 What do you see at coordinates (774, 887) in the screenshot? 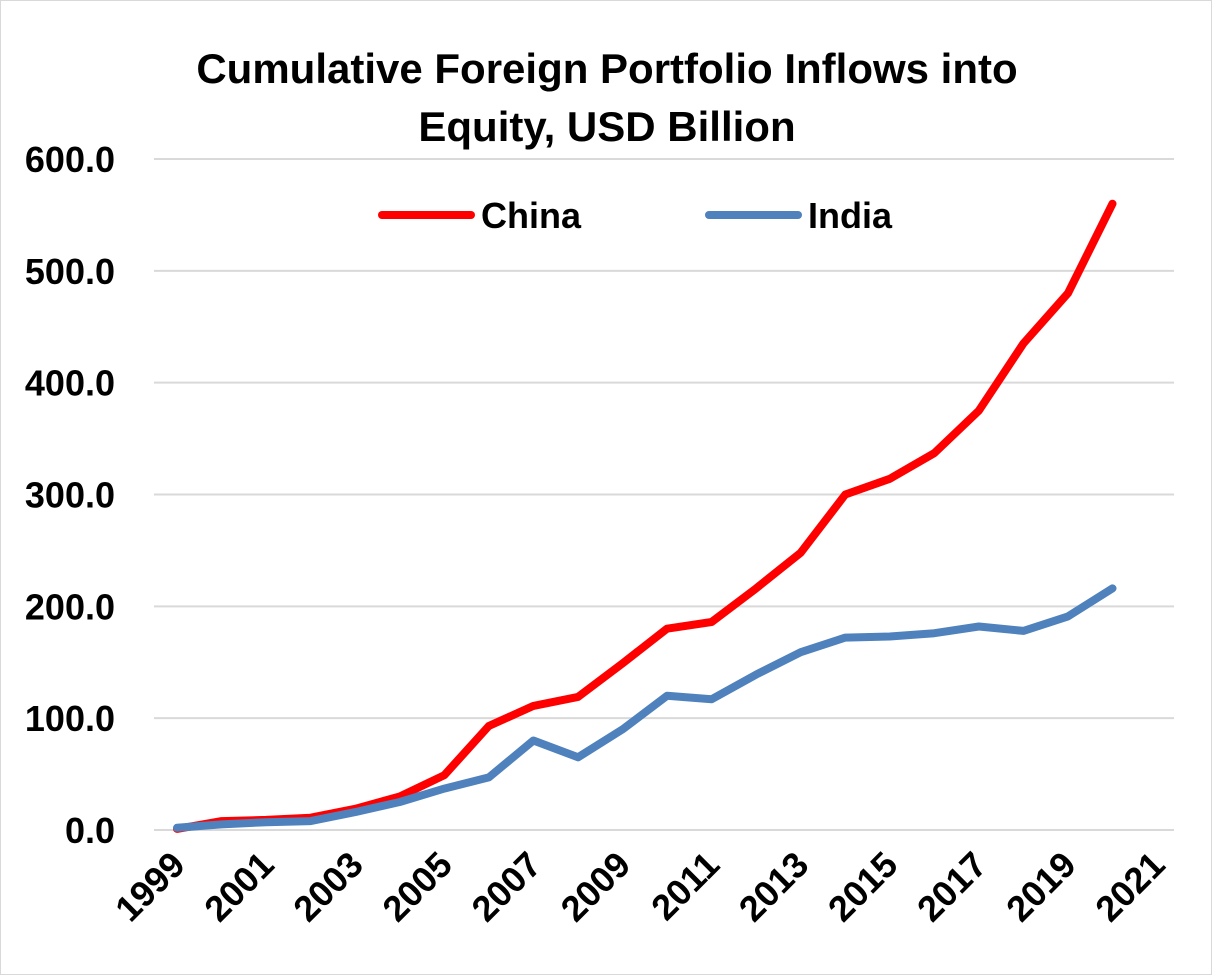
I see `x-tick-label: 2013` at bounding box center [774, 887].